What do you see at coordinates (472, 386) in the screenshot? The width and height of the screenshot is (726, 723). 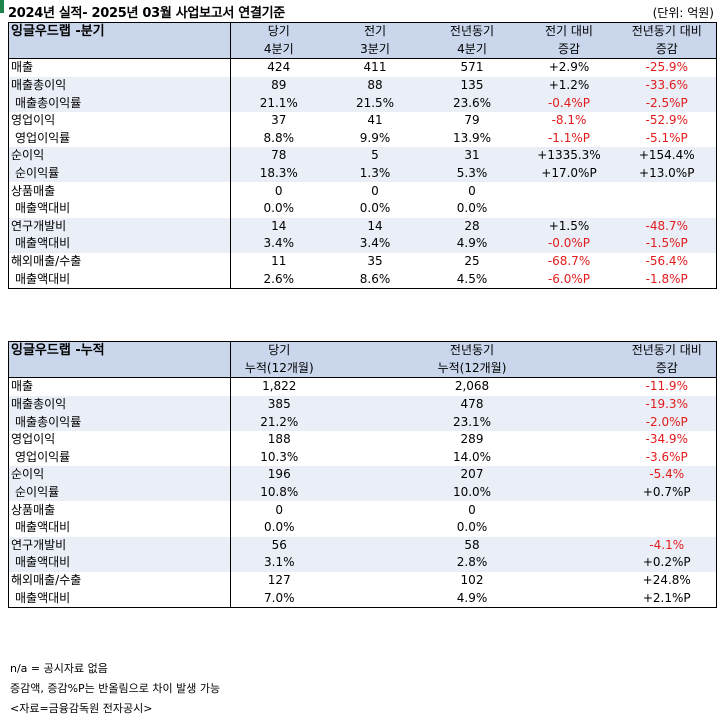 I see `value-cell: 2,068` at bounding box center [472, 386].